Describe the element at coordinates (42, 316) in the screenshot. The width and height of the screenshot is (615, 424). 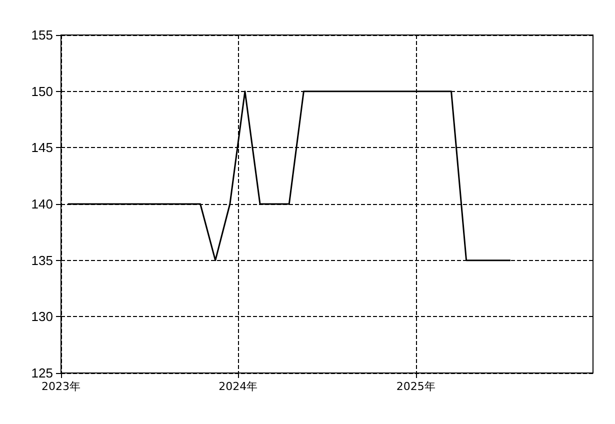
I see `y-tick-label: 130` at that location.